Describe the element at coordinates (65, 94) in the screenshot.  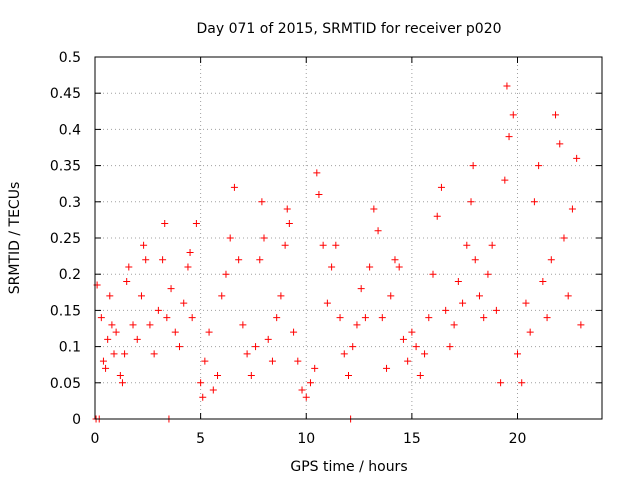
I see `y-tick-label: 0.45` at that location.